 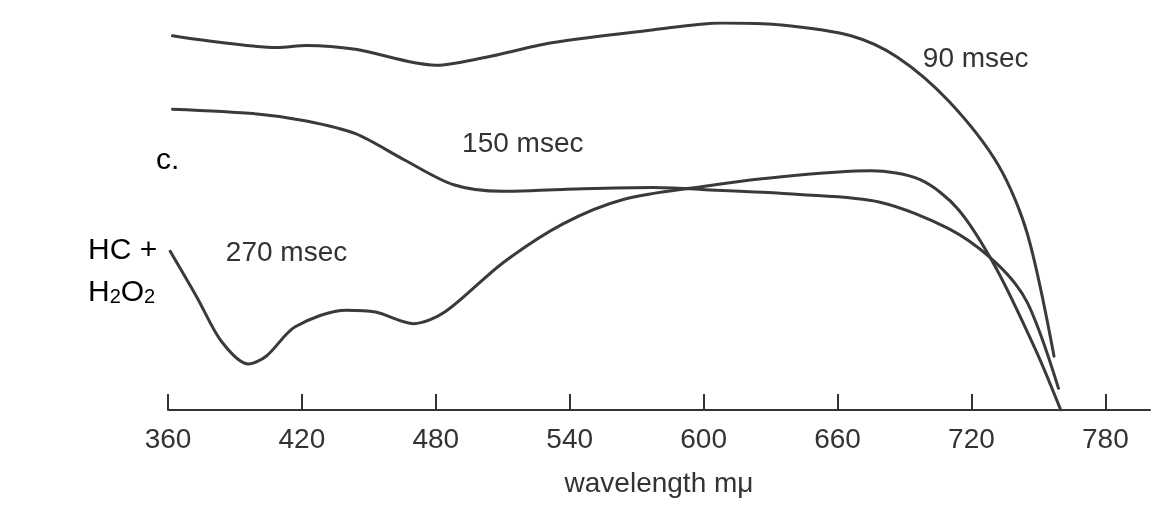 What do you see at coordinates (286, 251) in the screenshot?
I see `series-label: 270 msec` at bounding box center [286, 251].